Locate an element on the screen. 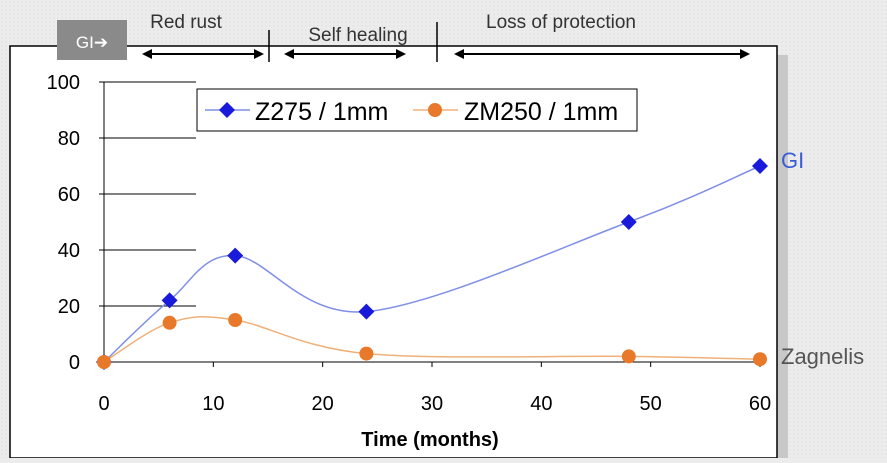 The image size is (887, 463). series-zm250 is located at coordinates (432, 341).